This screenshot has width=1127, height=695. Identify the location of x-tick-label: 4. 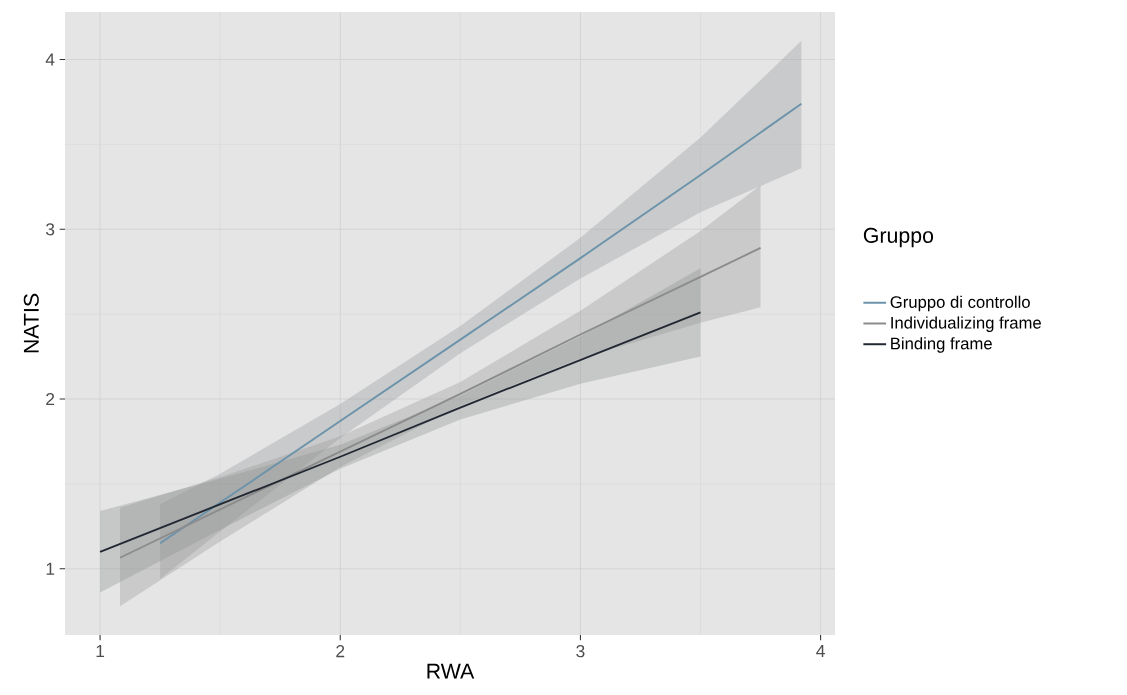
(820, 651).